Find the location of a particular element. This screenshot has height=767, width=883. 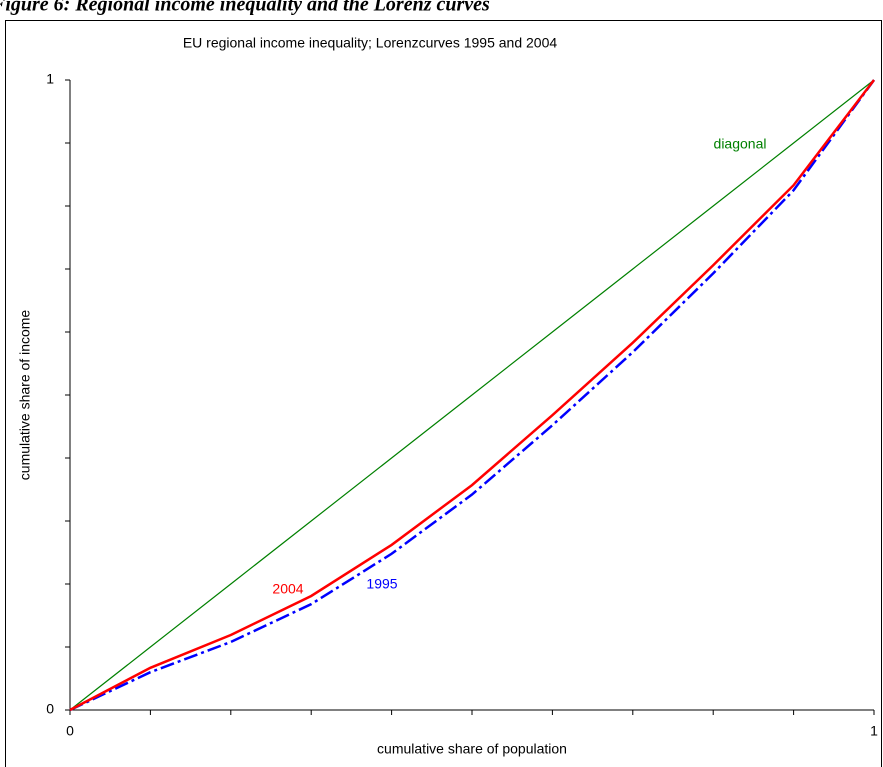

series-label: 2004 is located at coordinates (287, 589).